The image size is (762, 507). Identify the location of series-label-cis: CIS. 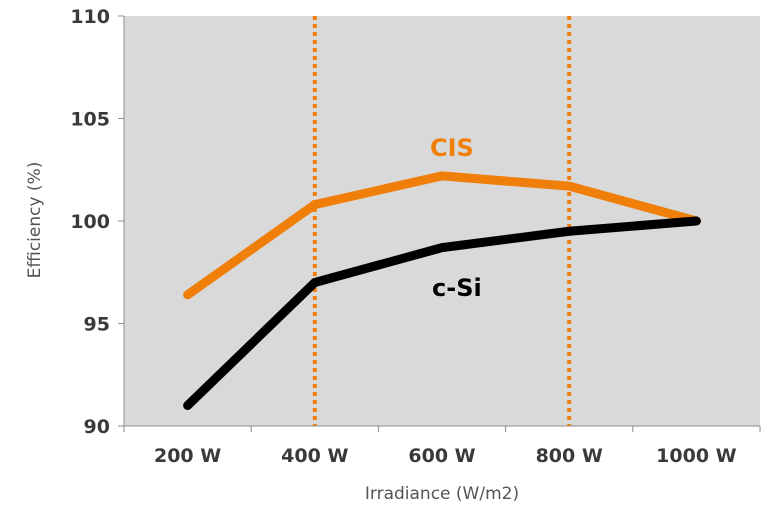
(452, 148).